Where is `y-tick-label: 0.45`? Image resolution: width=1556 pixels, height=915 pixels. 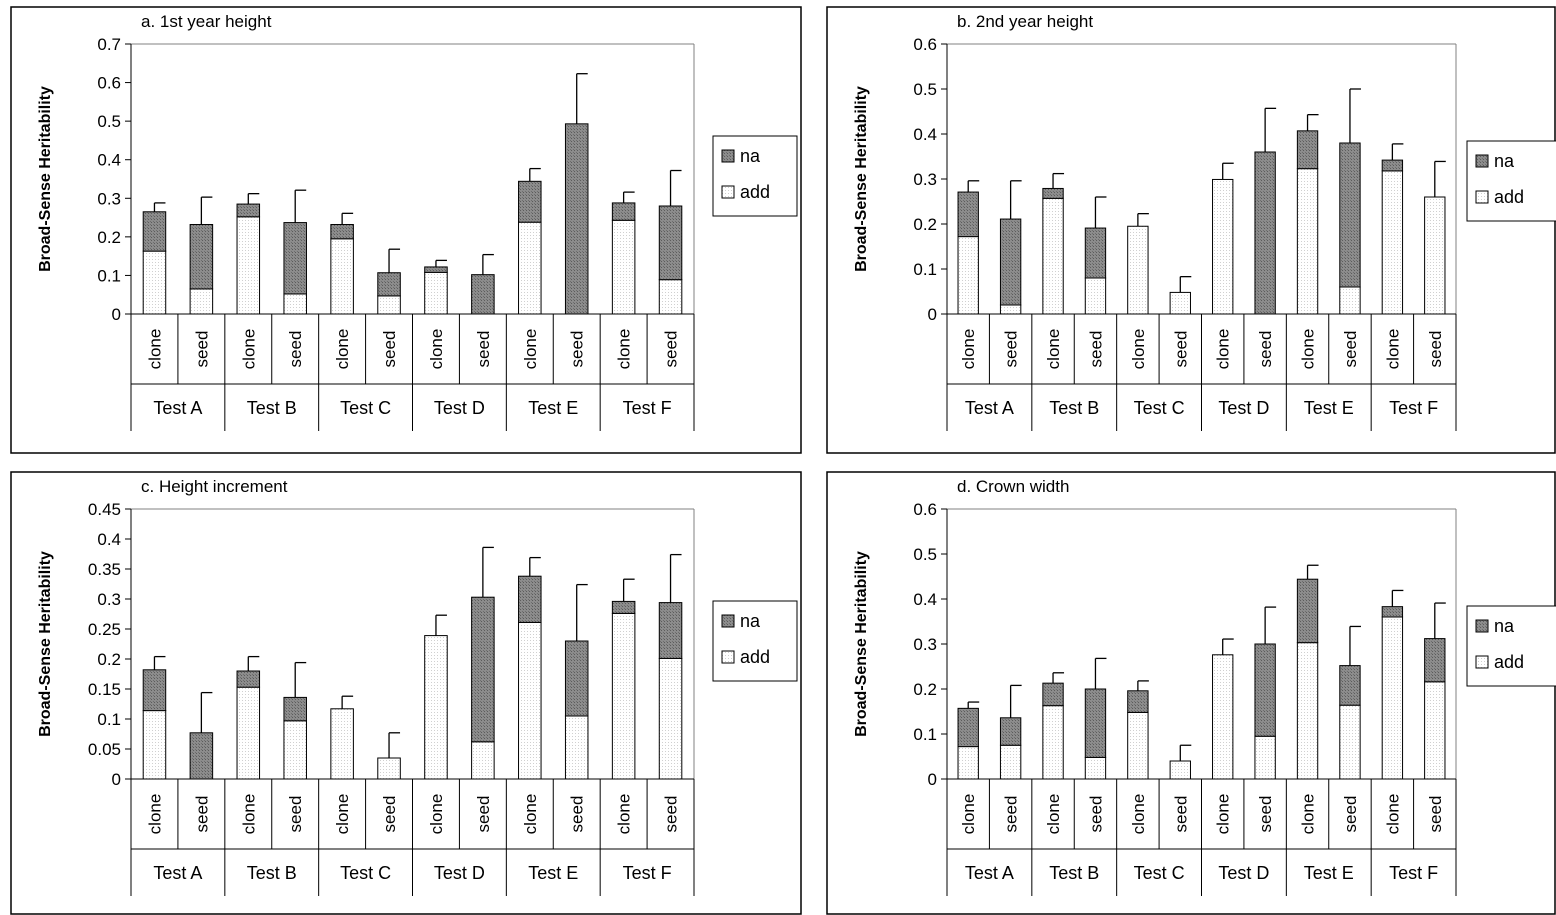 y-tick-label: 0.45 is located at coordinates (104, 509).